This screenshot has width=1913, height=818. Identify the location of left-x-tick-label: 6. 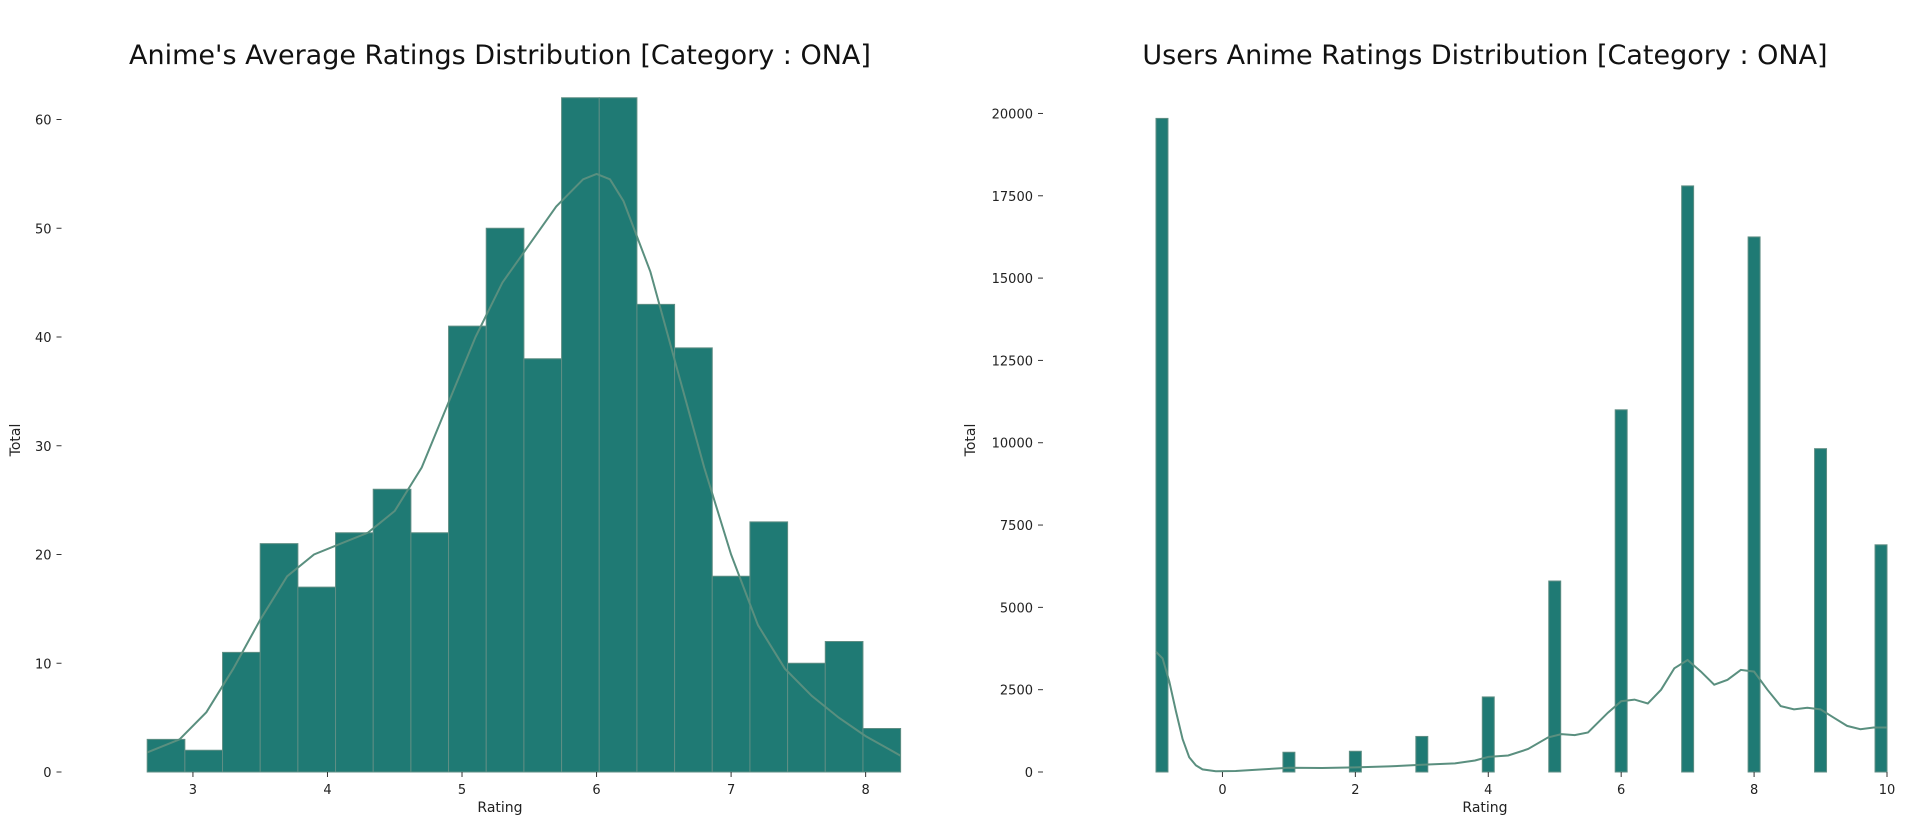
(596, 790).